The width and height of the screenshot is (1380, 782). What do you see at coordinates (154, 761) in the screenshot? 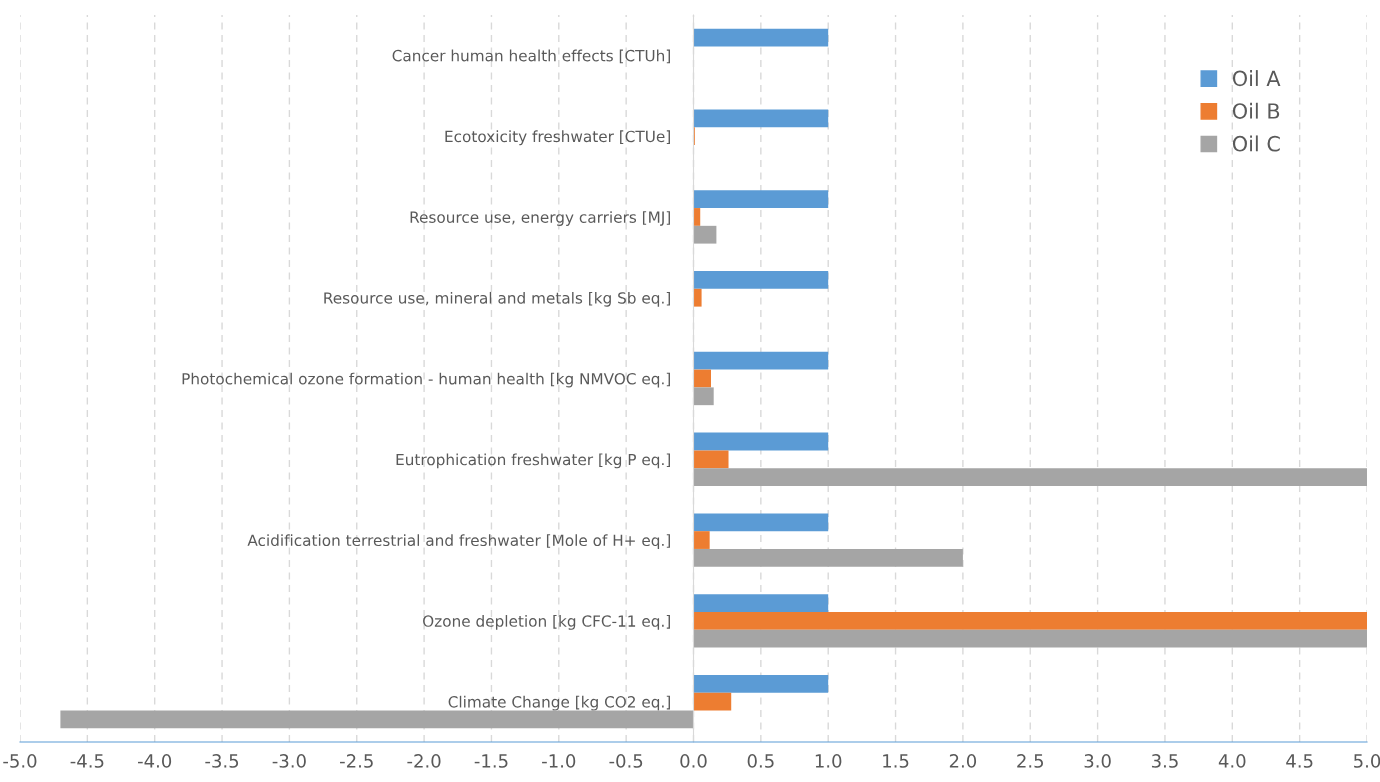
I see `x-tick-label: -4.0` at bounding box center [154, 761].